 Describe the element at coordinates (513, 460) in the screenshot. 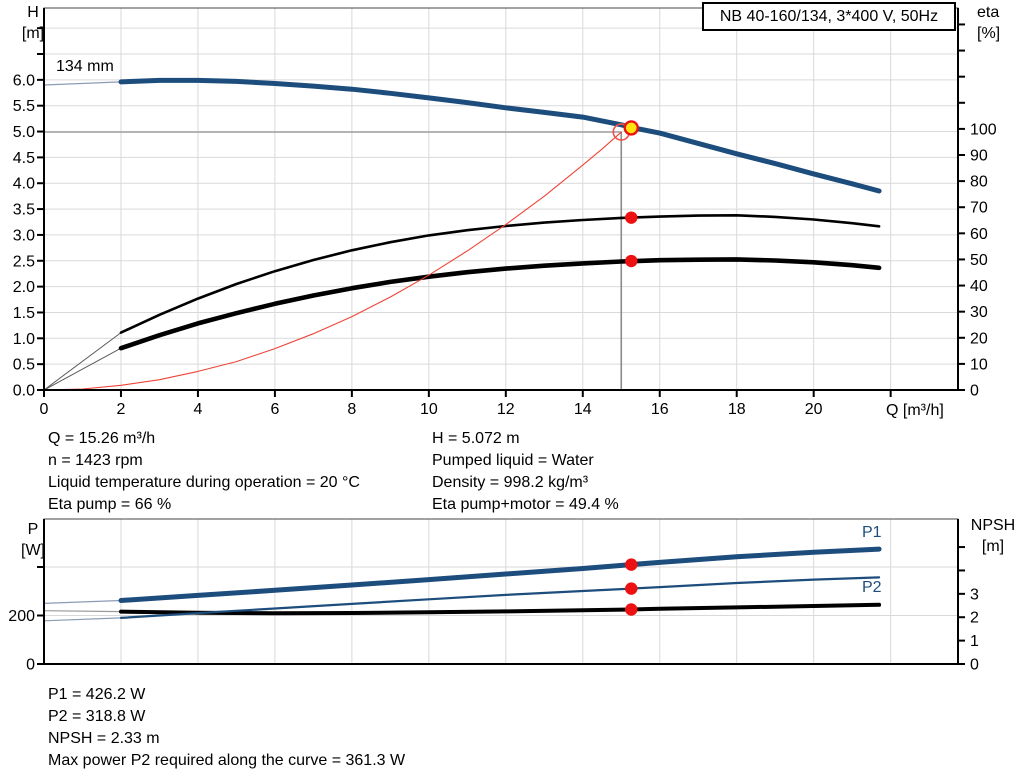

I see `result-pumped-liquid: Pumped liquid = Water` at that location.